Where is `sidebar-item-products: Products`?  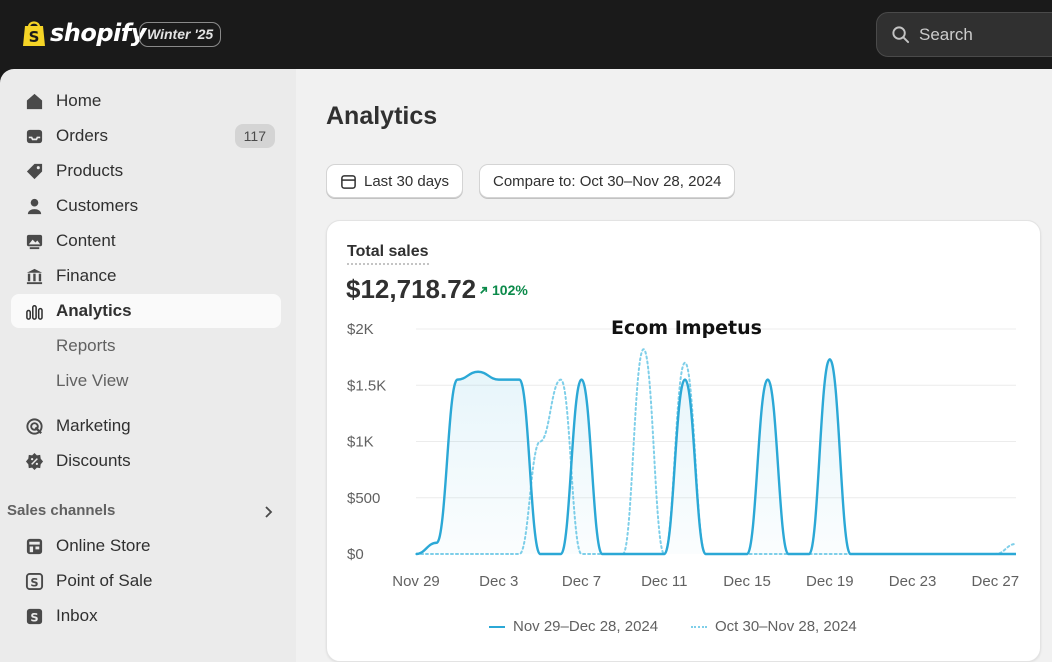 sidebar-item-products: Products is located at coordinates (146, 171).